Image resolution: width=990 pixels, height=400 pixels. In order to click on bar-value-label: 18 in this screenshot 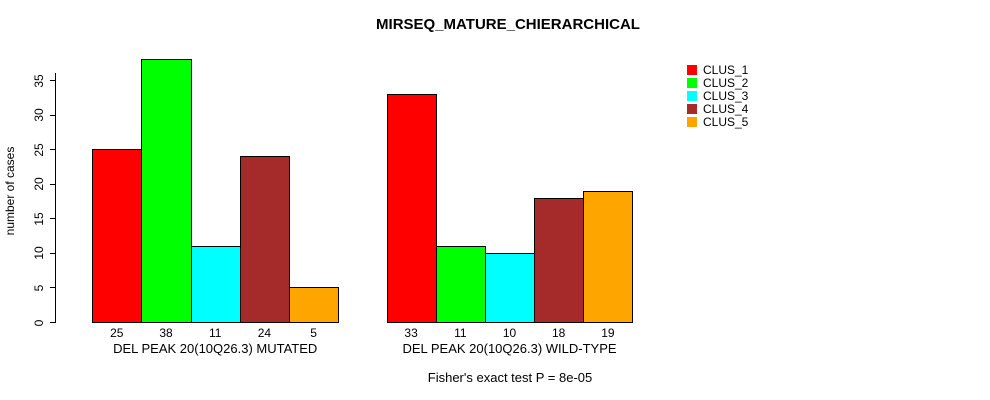, I will do `click(559, 333)`.